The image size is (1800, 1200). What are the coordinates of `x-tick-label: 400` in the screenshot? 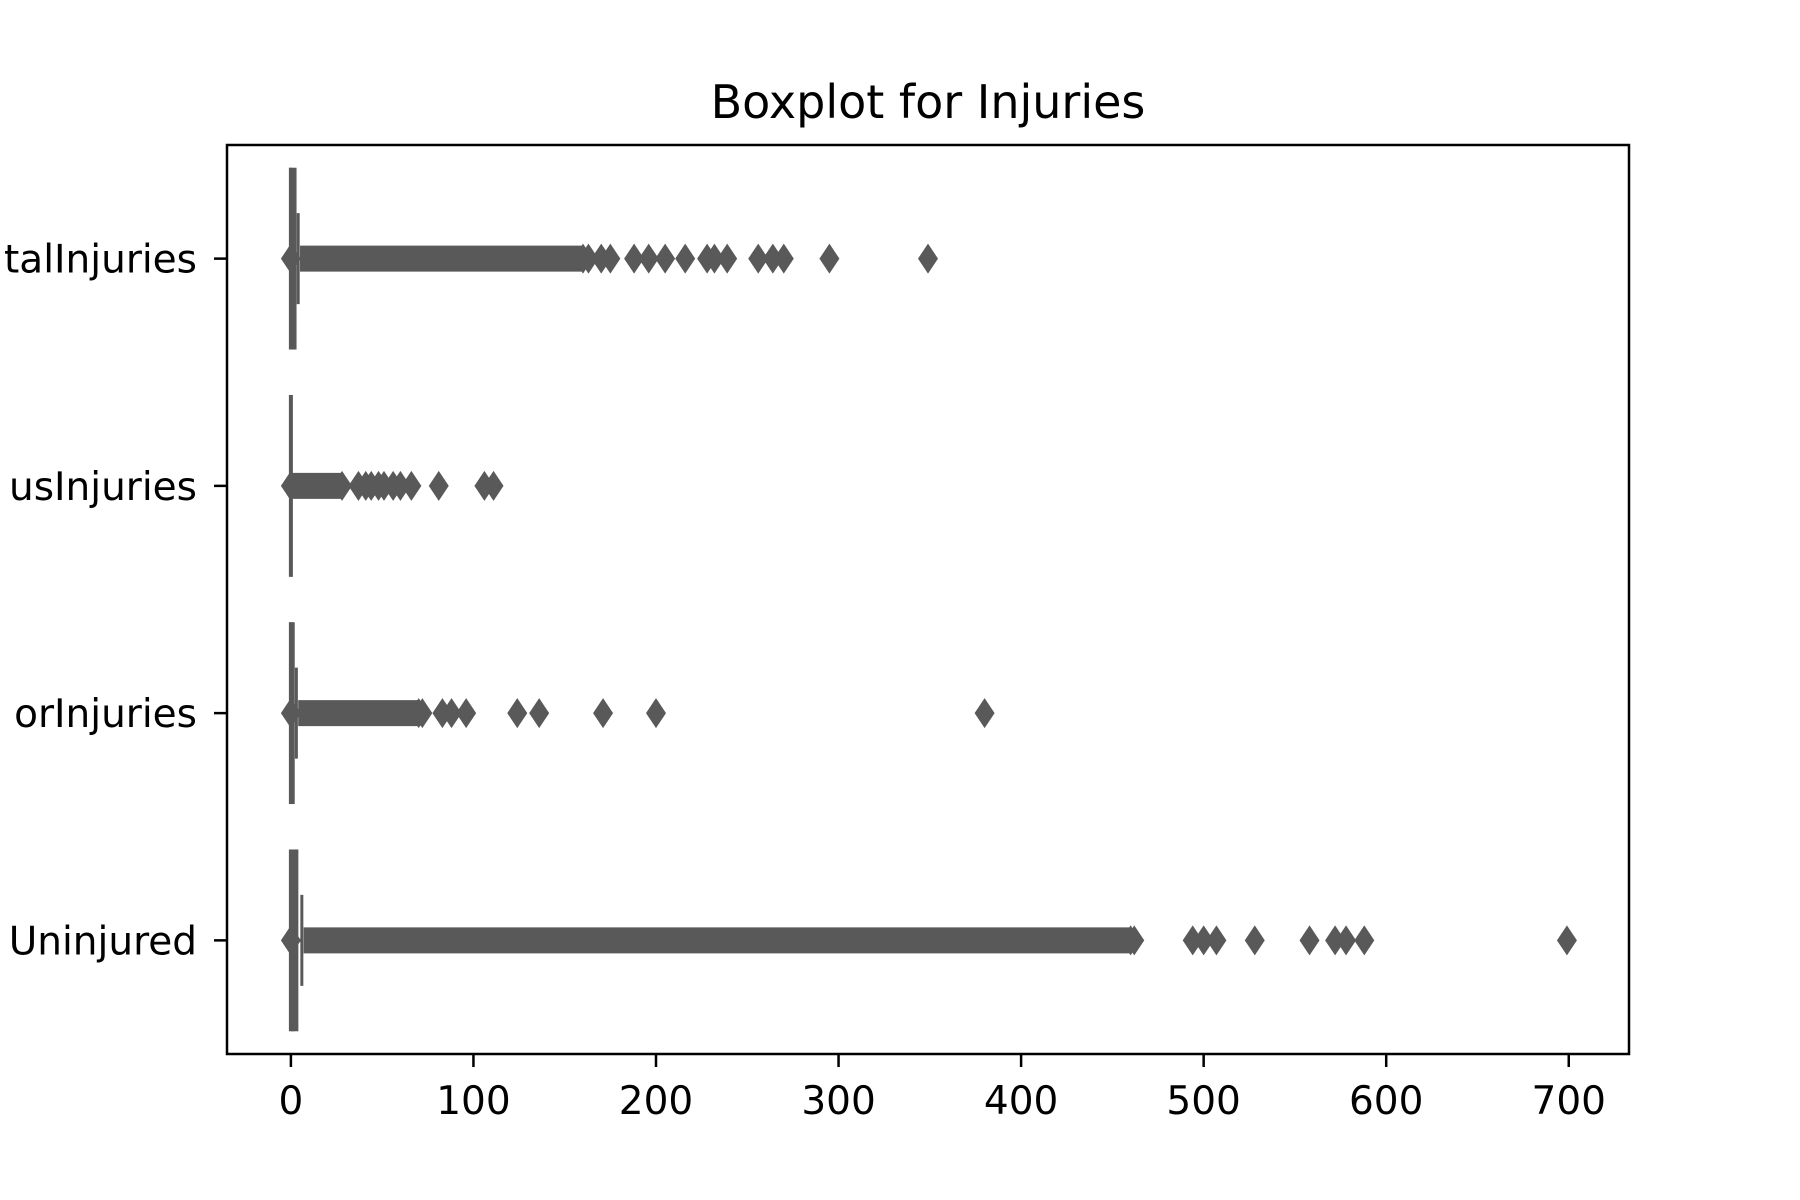 It's located at (1021, 1101).